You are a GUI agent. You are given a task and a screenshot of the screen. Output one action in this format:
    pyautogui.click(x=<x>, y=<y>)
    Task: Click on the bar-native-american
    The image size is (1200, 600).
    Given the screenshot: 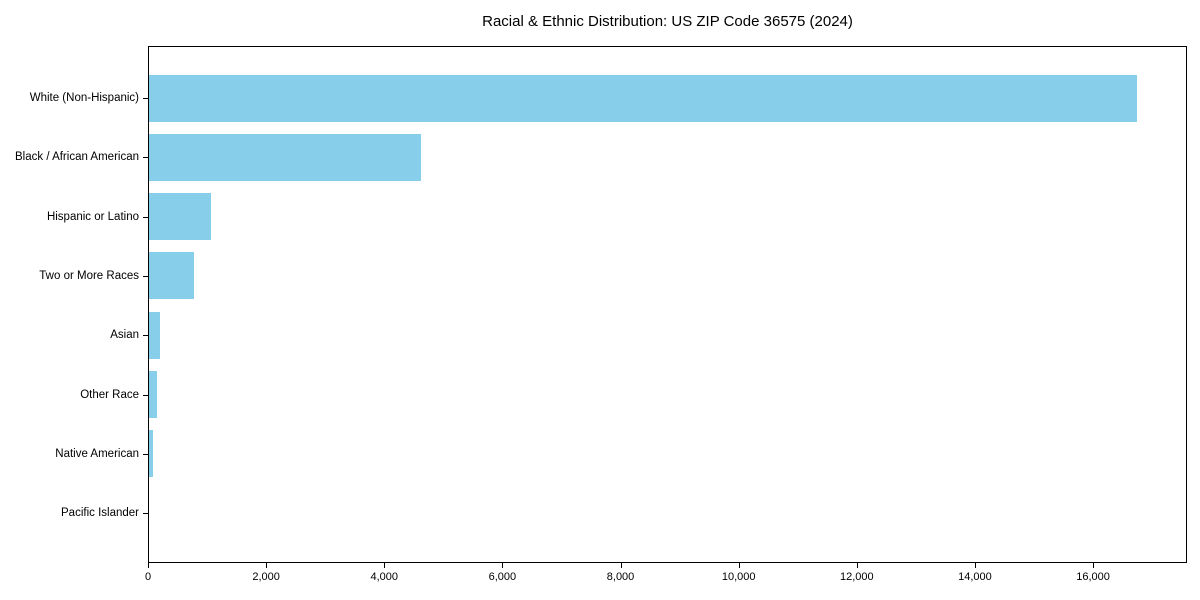 What is the action you would take?
    pyautogui.click(x=151, y=454)
    